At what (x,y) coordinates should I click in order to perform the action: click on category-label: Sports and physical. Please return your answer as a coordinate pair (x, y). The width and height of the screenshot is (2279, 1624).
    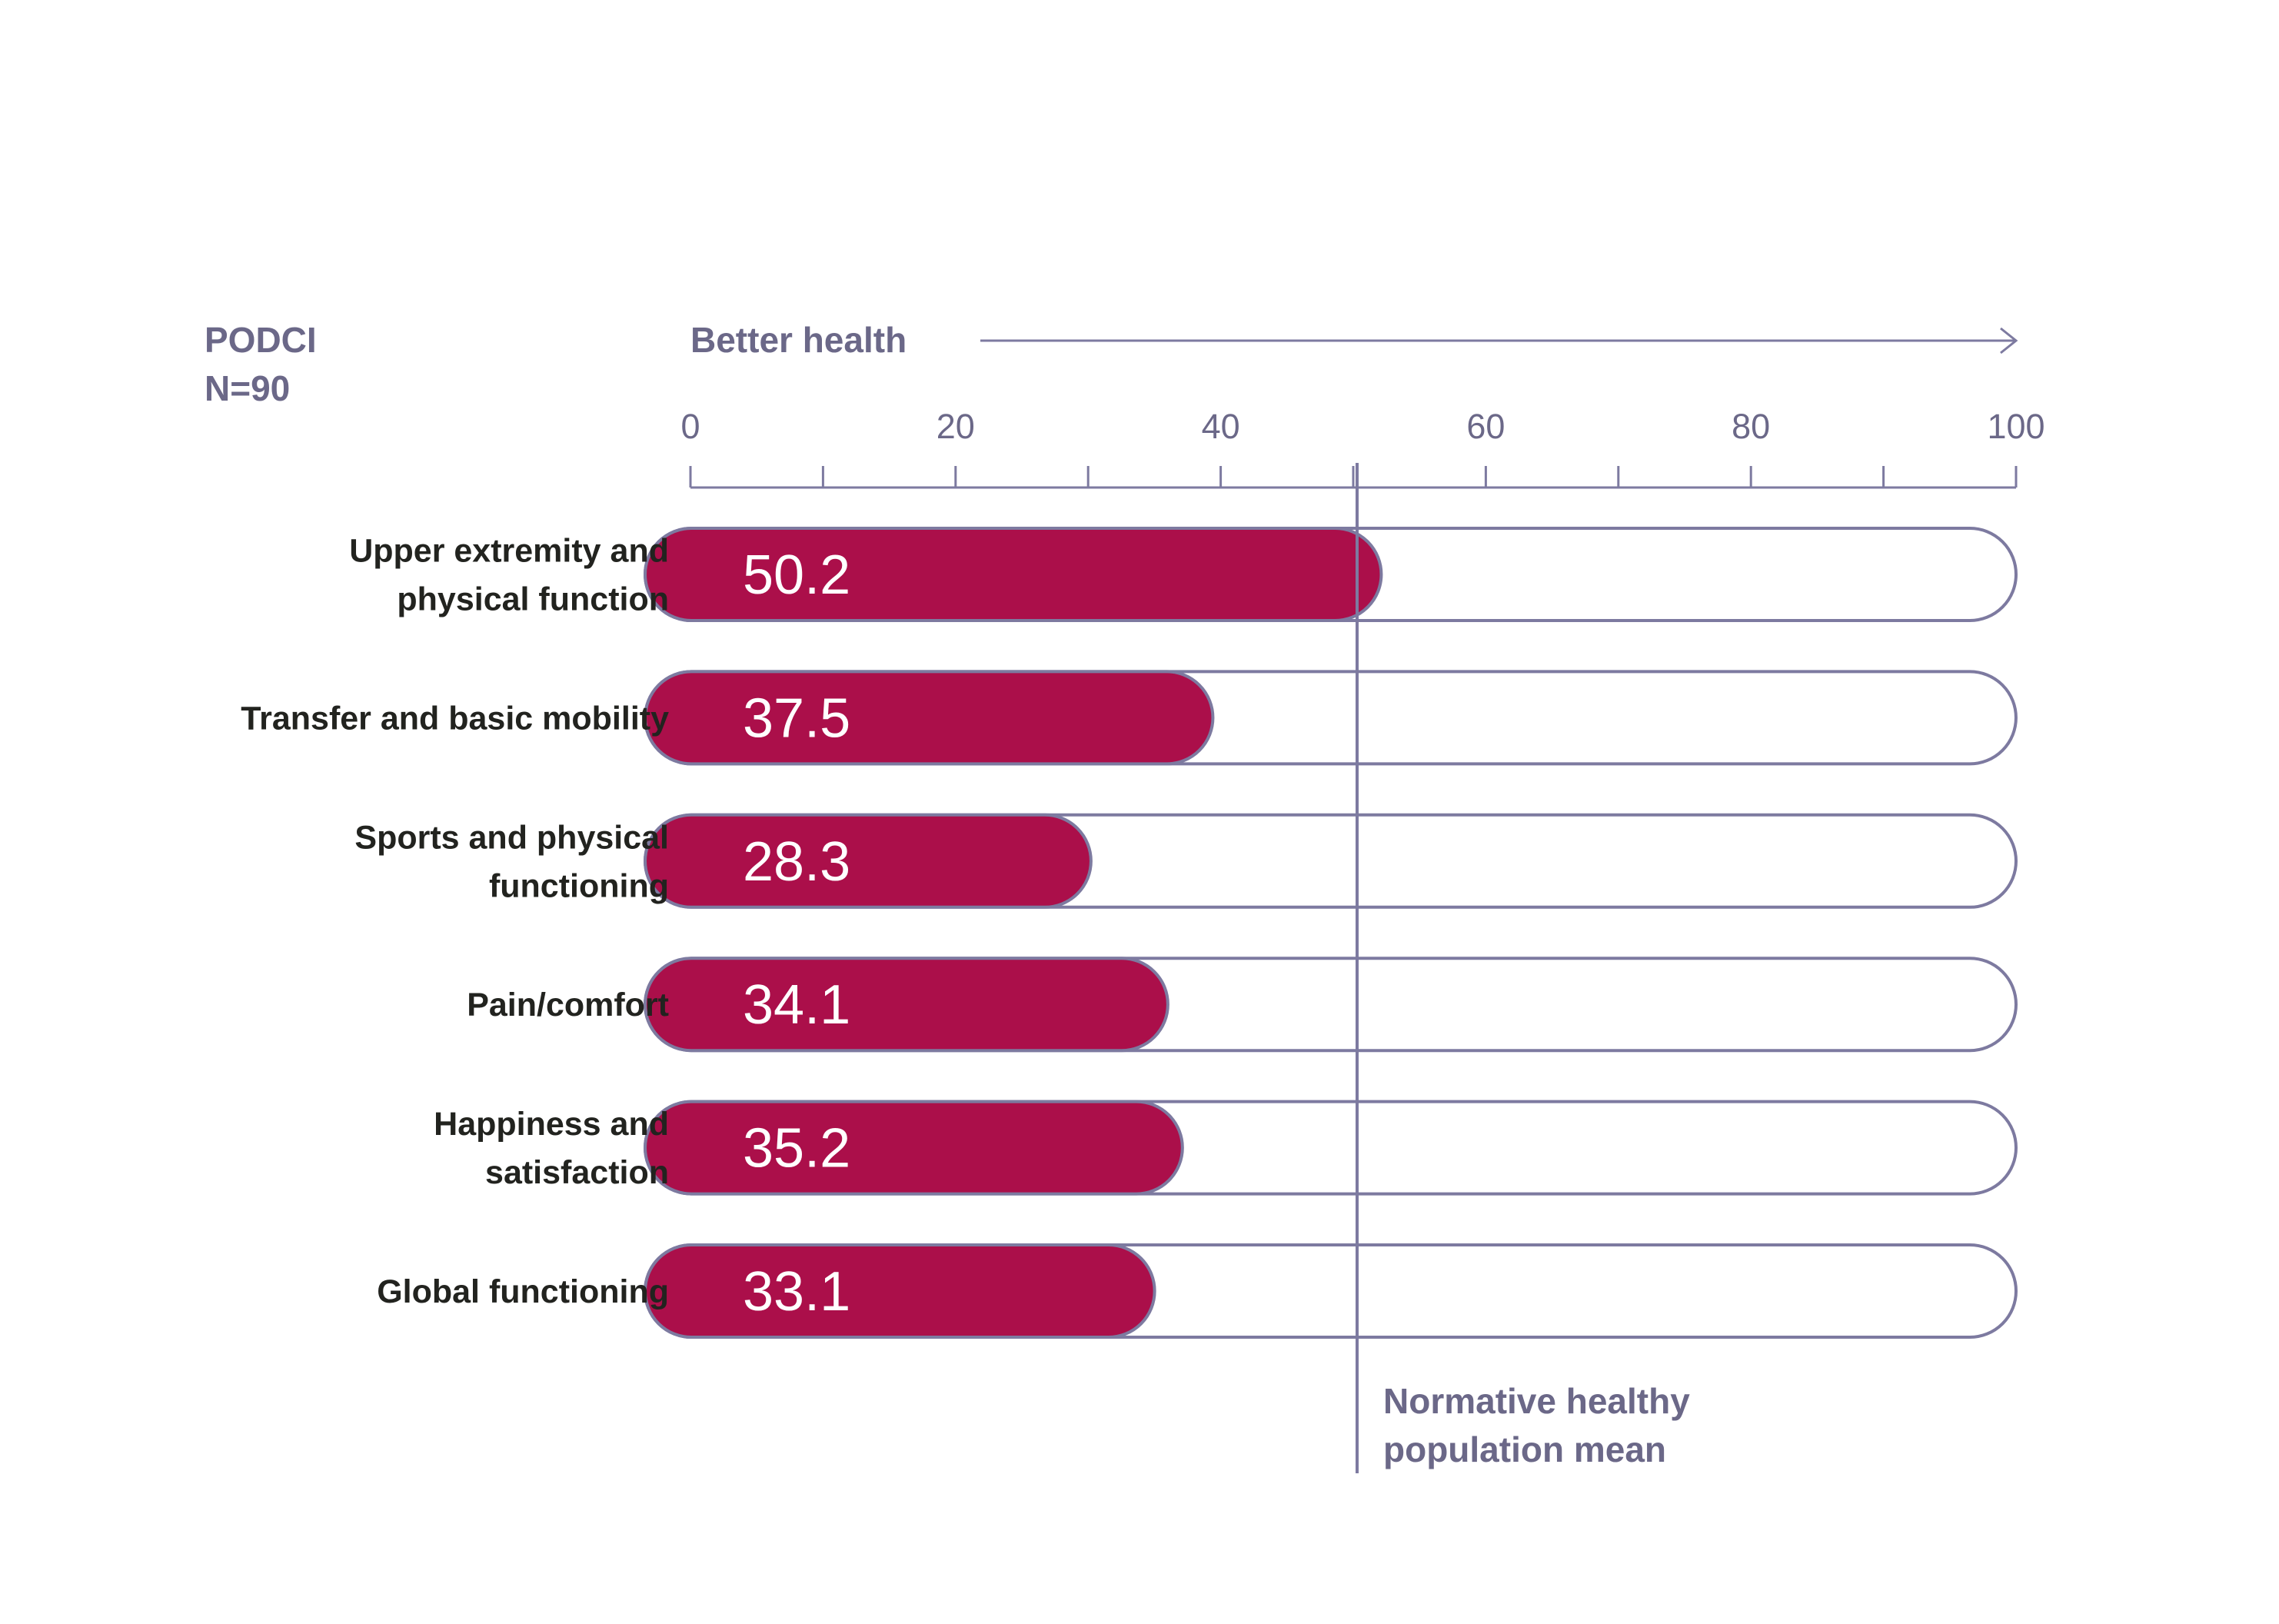
    Looking at the image, I should click on (511, 837).